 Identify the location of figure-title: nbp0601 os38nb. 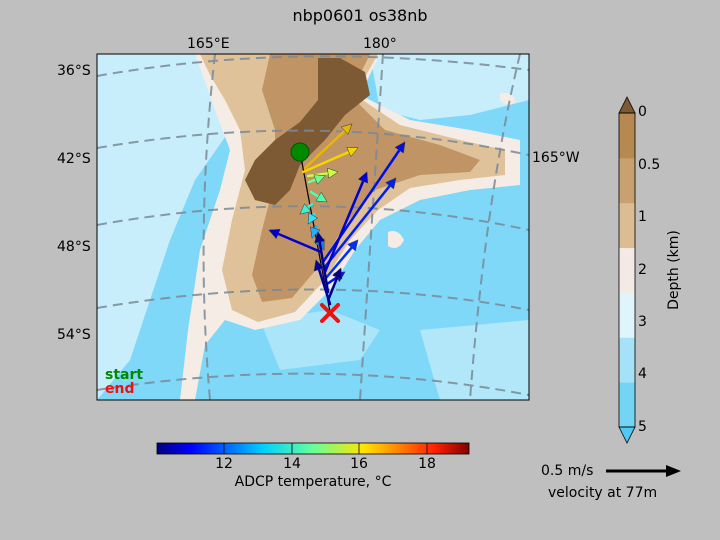
(360, 15).